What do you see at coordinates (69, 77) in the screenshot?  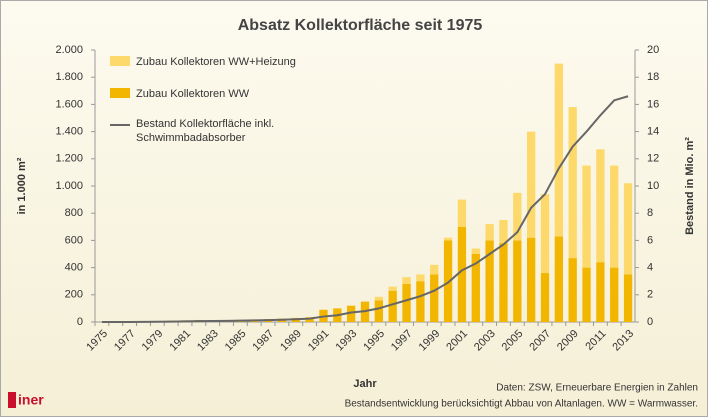 I see `y-tick-label: 1.800` at bounding box center [69, 77].